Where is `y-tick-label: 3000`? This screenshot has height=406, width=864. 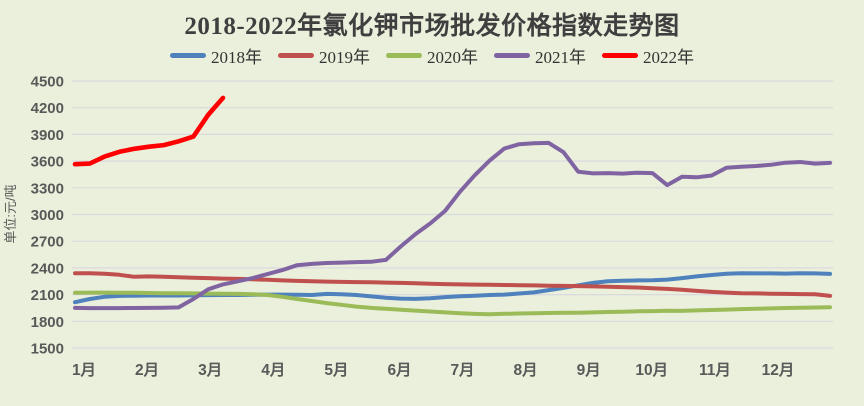 y-tick-label: 3000 is located at coordinates (47, 215).